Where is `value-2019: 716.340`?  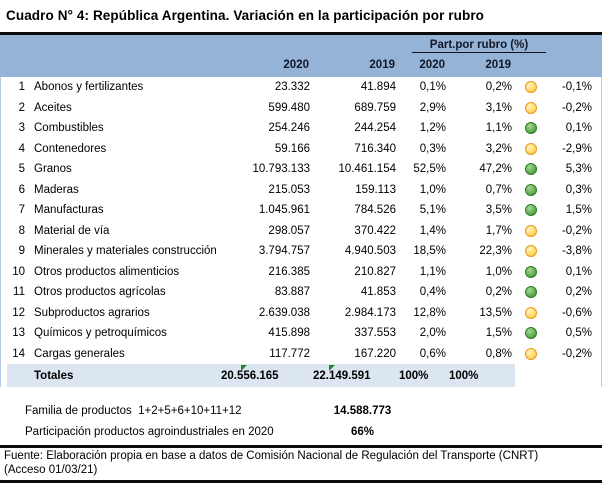
value-2019: 716.340 is located at coordinates (375, 148).